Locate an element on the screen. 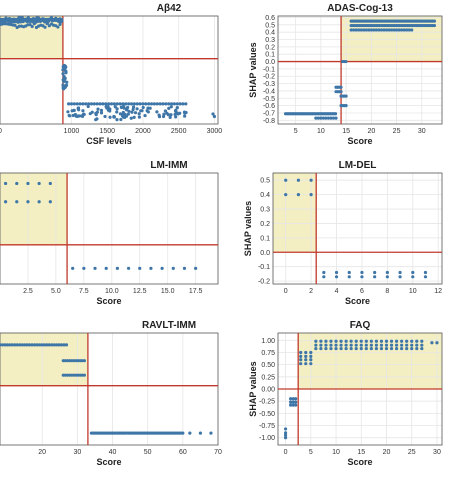  y-tick-label: 0.3 is located at coordinates (265, 210).